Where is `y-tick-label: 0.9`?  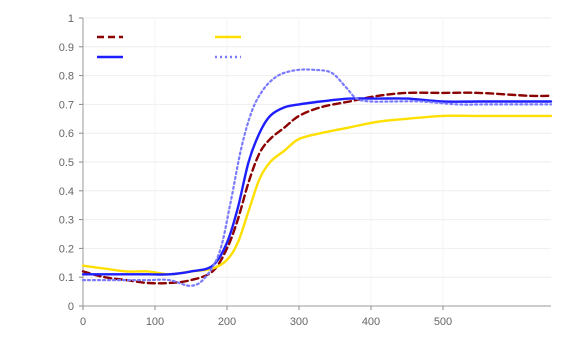
y-tick-label: 0.9 is located at coordinates (66, 48).